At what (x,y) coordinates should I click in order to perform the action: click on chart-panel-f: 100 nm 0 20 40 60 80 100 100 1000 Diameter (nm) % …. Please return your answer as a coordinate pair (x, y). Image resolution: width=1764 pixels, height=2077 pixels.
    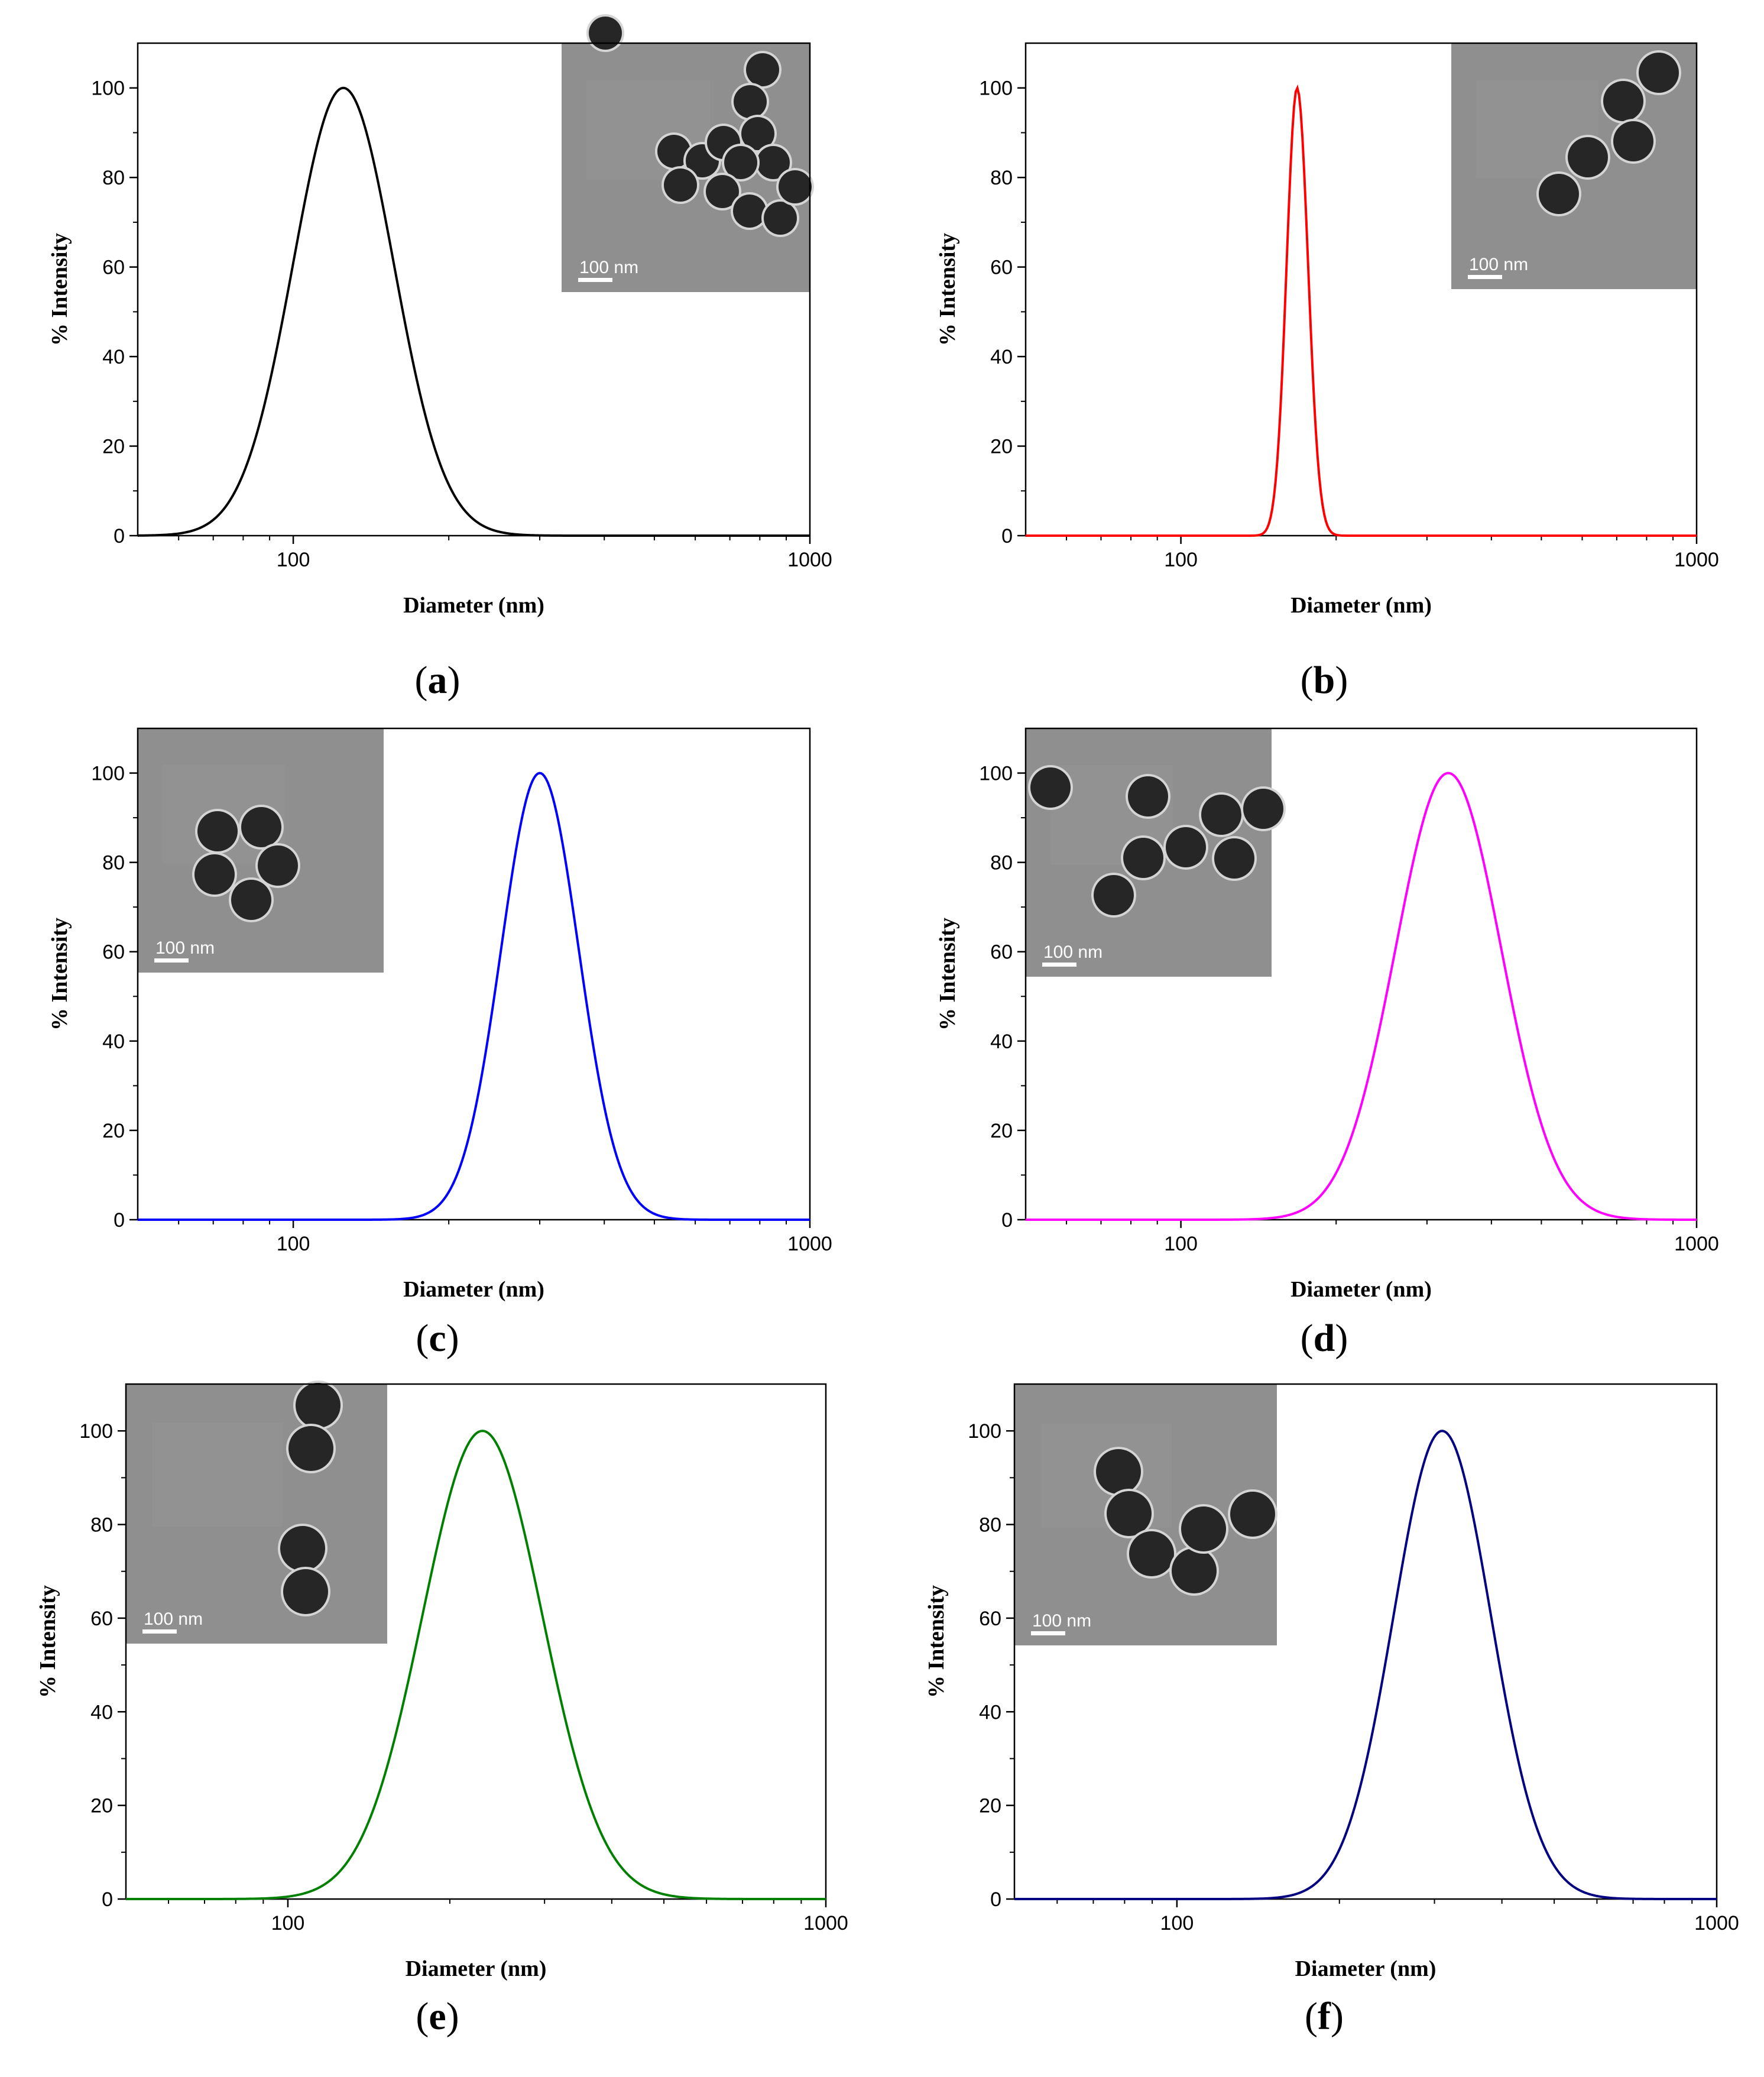
    Looking at the image, I should click on (1331, 1710).